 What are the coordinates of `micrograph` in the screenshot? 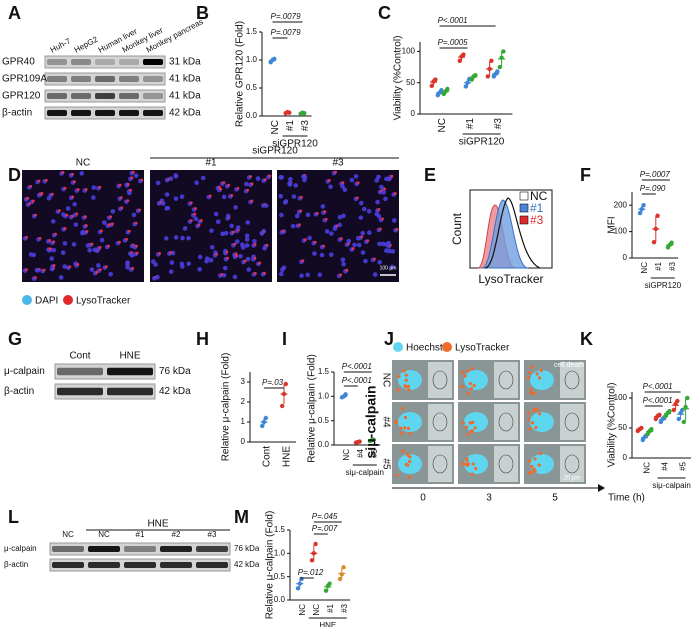 It's located at (211, 226).